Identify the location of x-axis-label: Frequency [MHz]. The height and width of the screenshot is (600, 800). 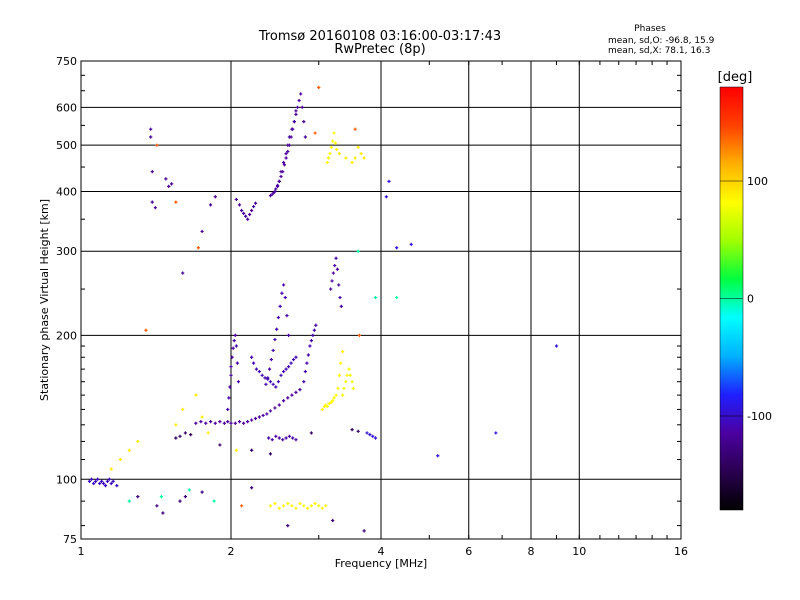
(381, 563).